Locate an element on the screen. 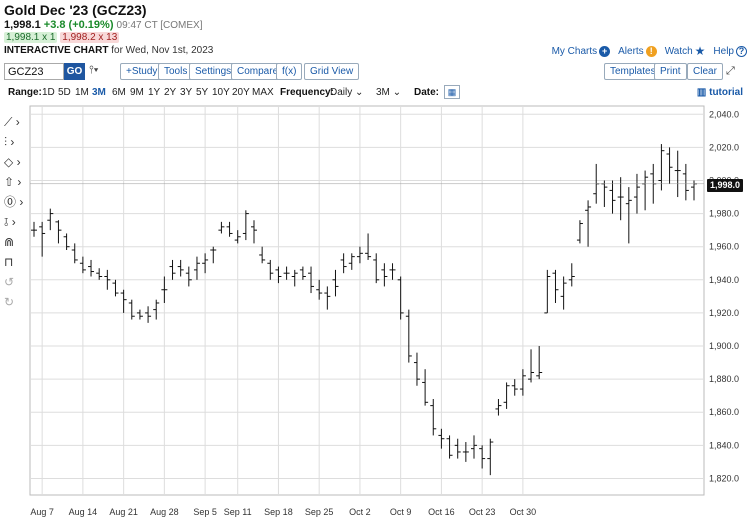  x-tick-label: Oct 30 is located at coordinates (523, 512).